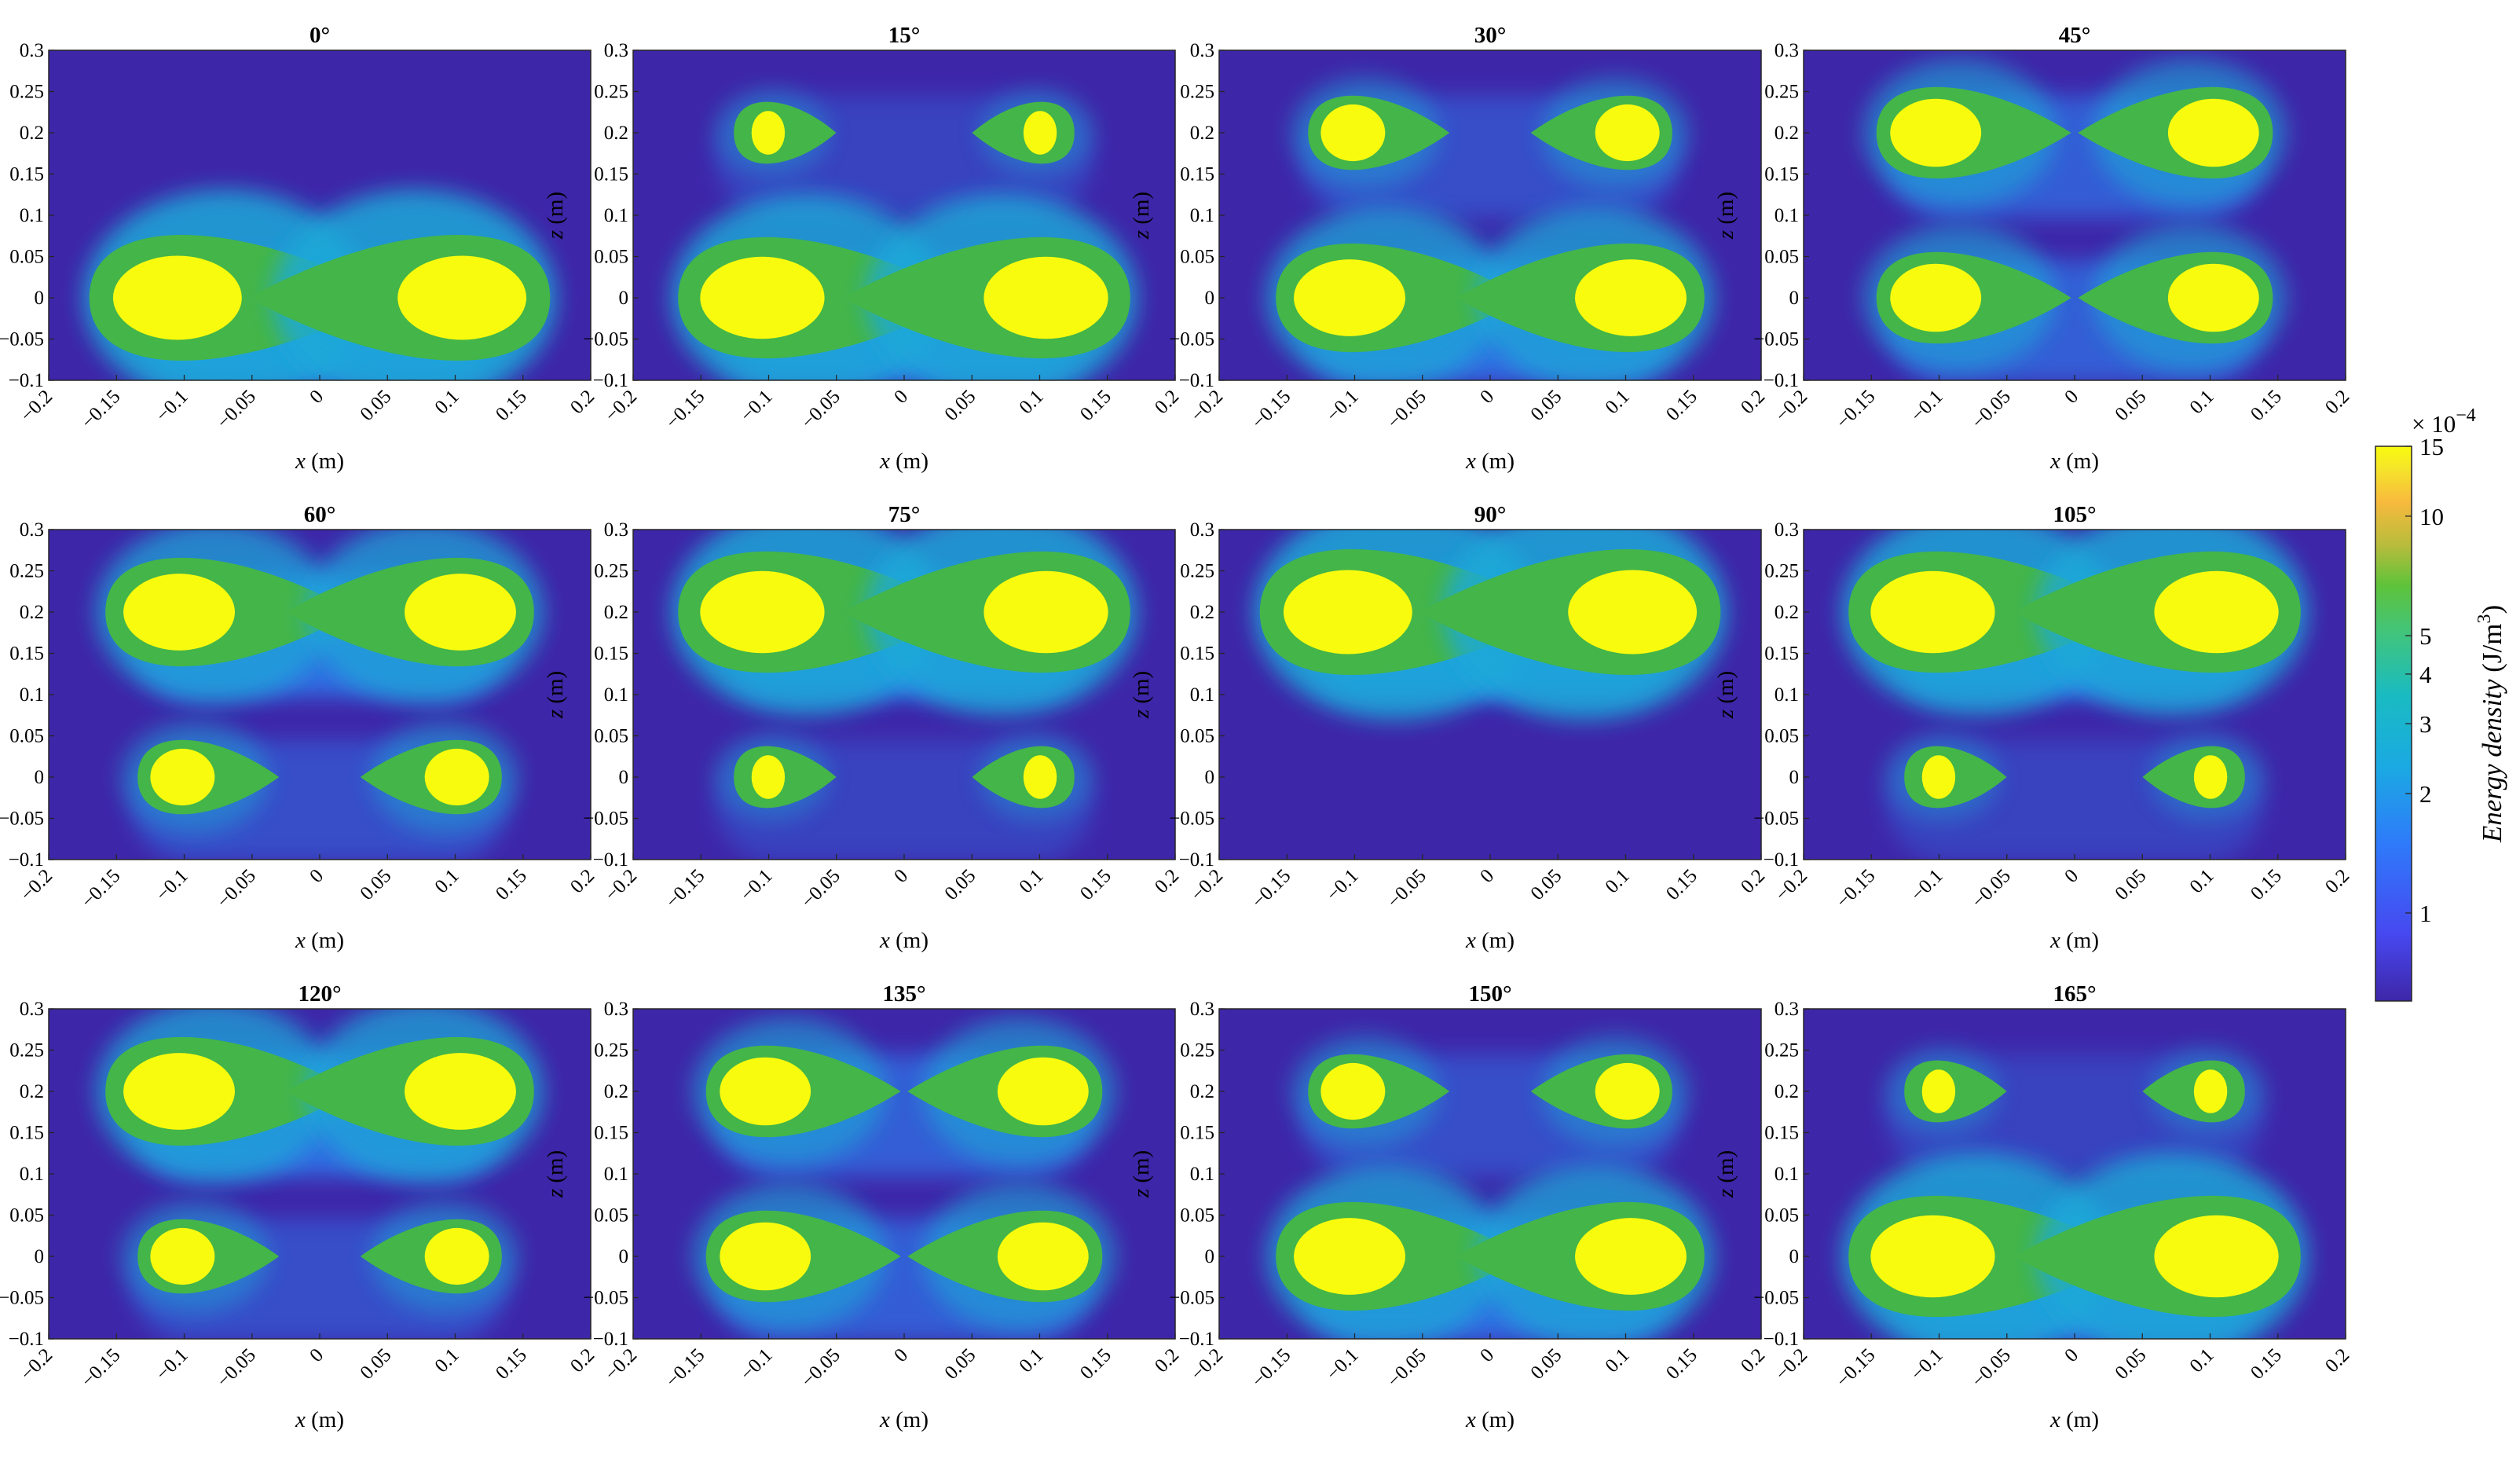  What do you see at coordinates (2075, 35) in the screenshot?
I see `panel-title: 45°` at bounding box center [2075, 35].